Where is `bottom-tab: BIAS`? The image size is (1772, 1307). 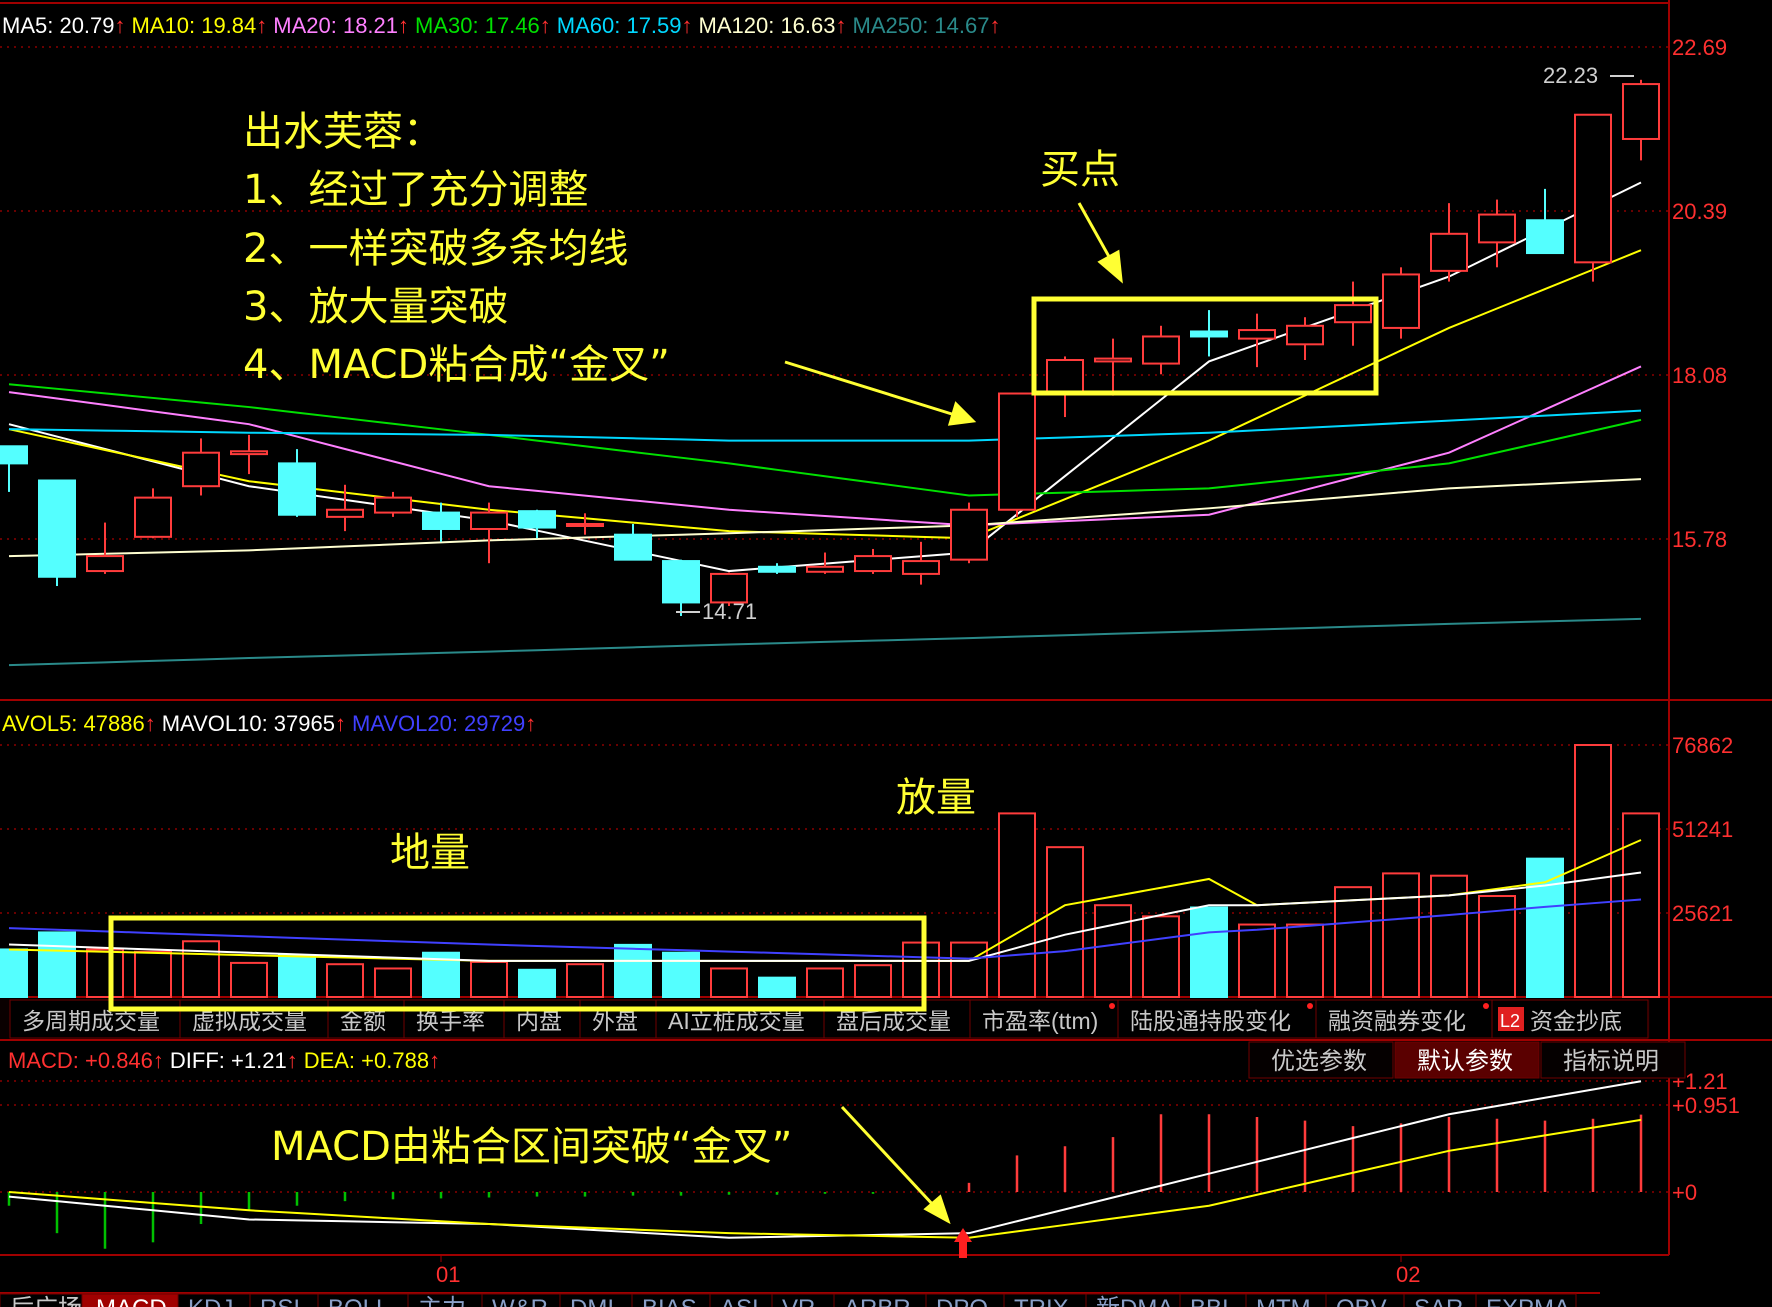 bottom-tab: BIAS is located at coordinates (671, 1300).